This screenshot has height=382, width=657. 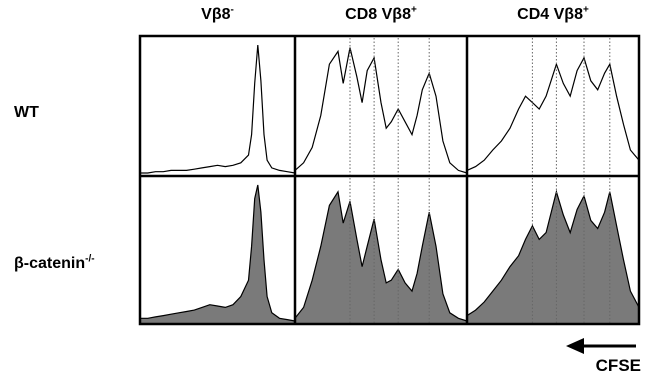 What do you see at coordinates (550, 14) in the screenshot?
I see `column-label-text: CD4 Vβ8` at bounding box center [550, 14].